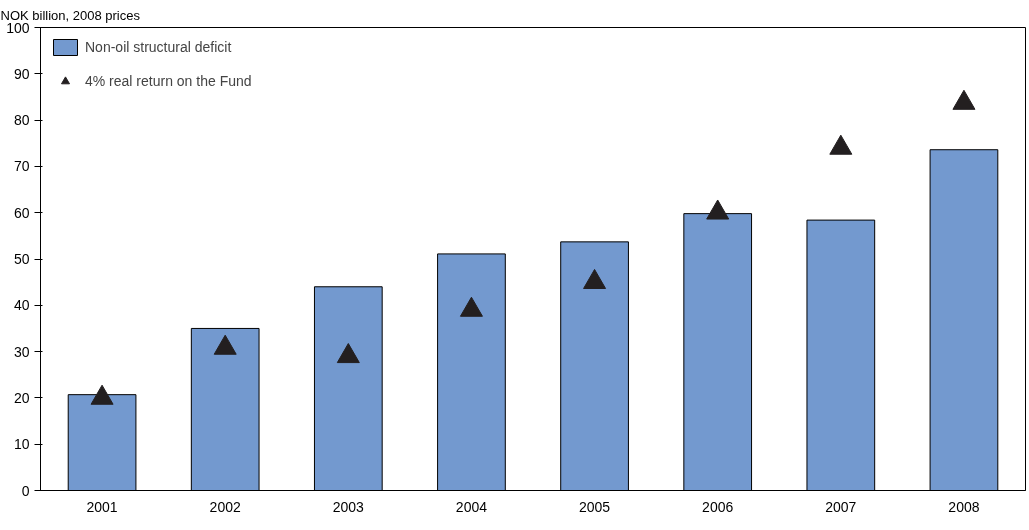  What do you see at coordinates (21, 305) in the screenshot?
I see `y-tick-label: 40` at bounding box center [21, 305].